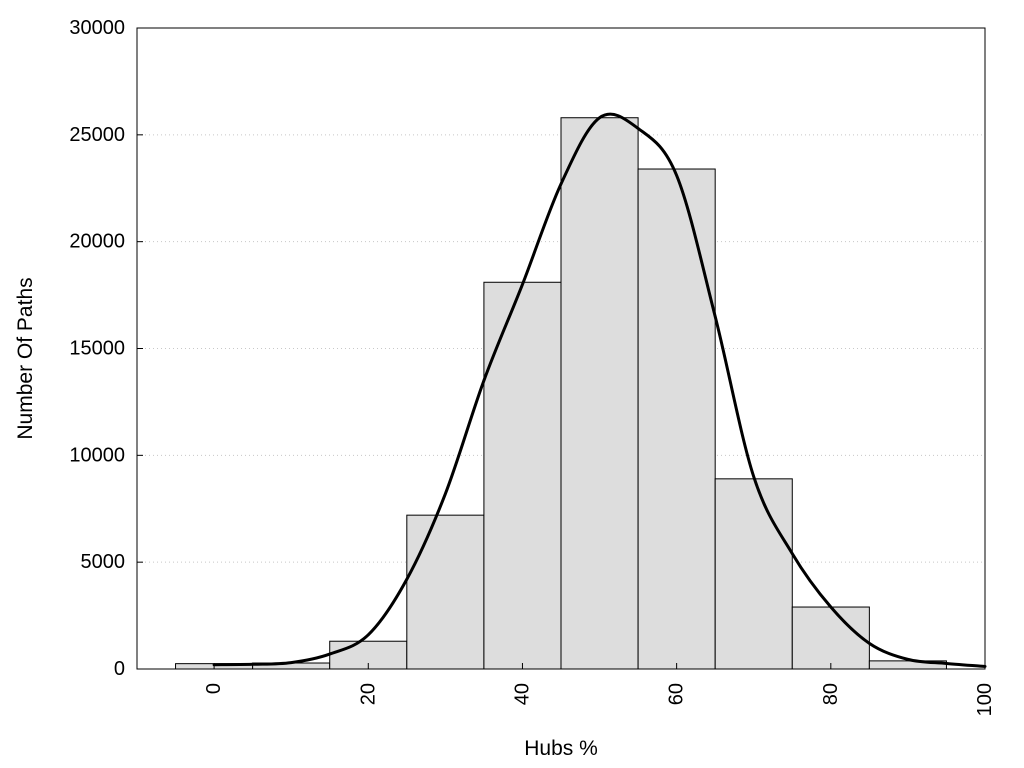 The image size is (1024, 768). Describe the element at coordinates (677, 694) in the screenshot. I see `x-tick-label: 60` at that location.